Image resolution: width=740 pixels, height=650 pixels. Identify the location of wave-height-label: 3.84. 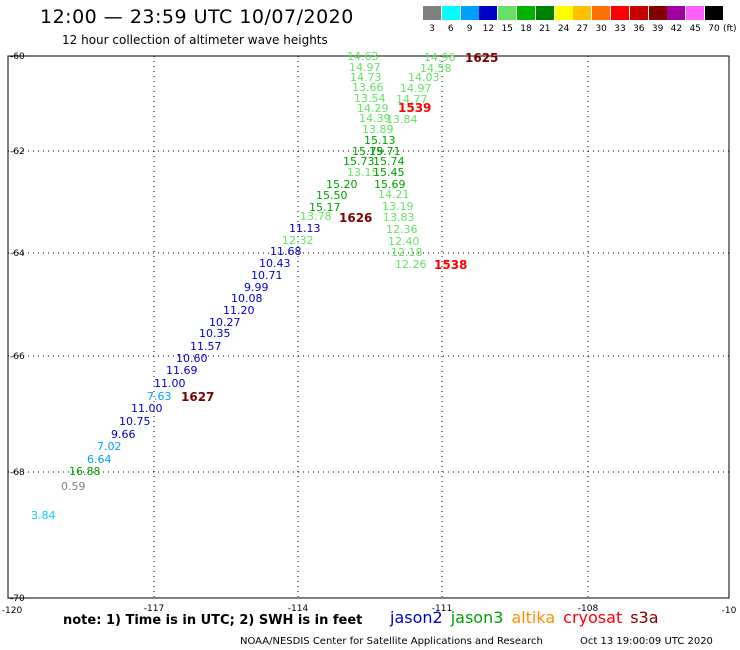
(43, 515).